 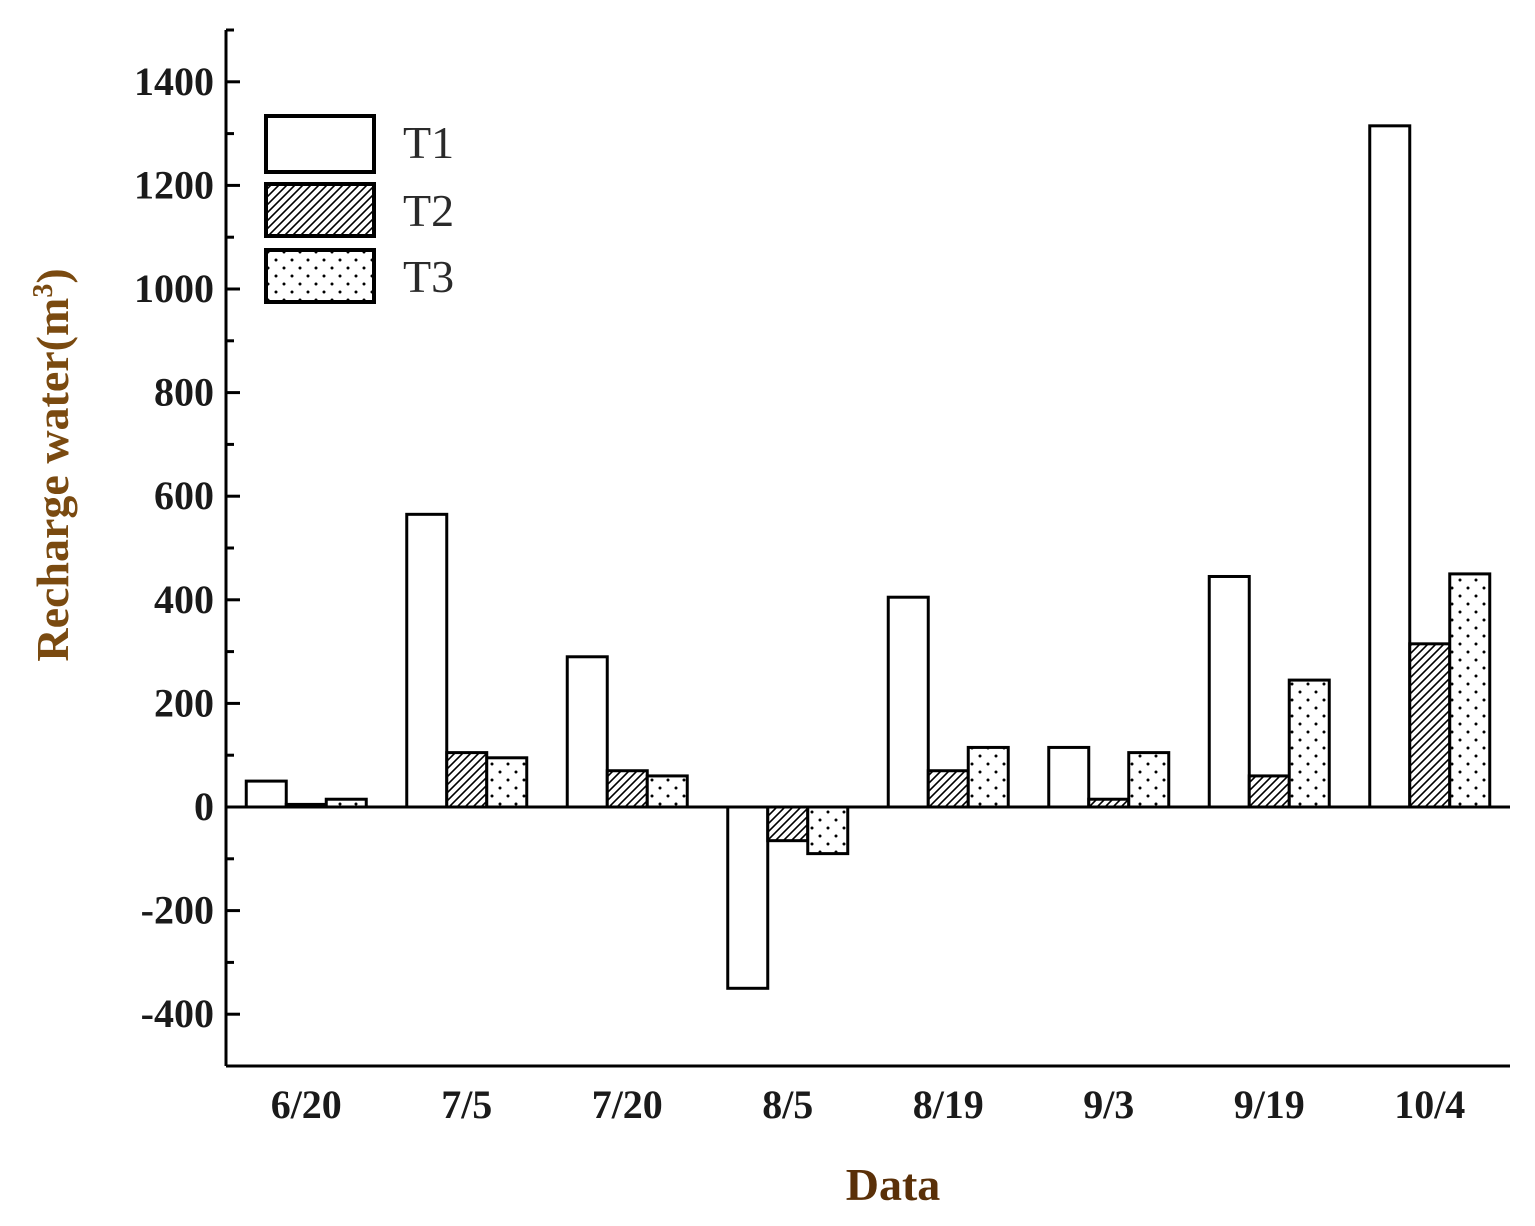 What do you see at coordinates (428, 142) in the screenshot?
I see `legend-label-t1: T1` at bounding box center [428, 142].